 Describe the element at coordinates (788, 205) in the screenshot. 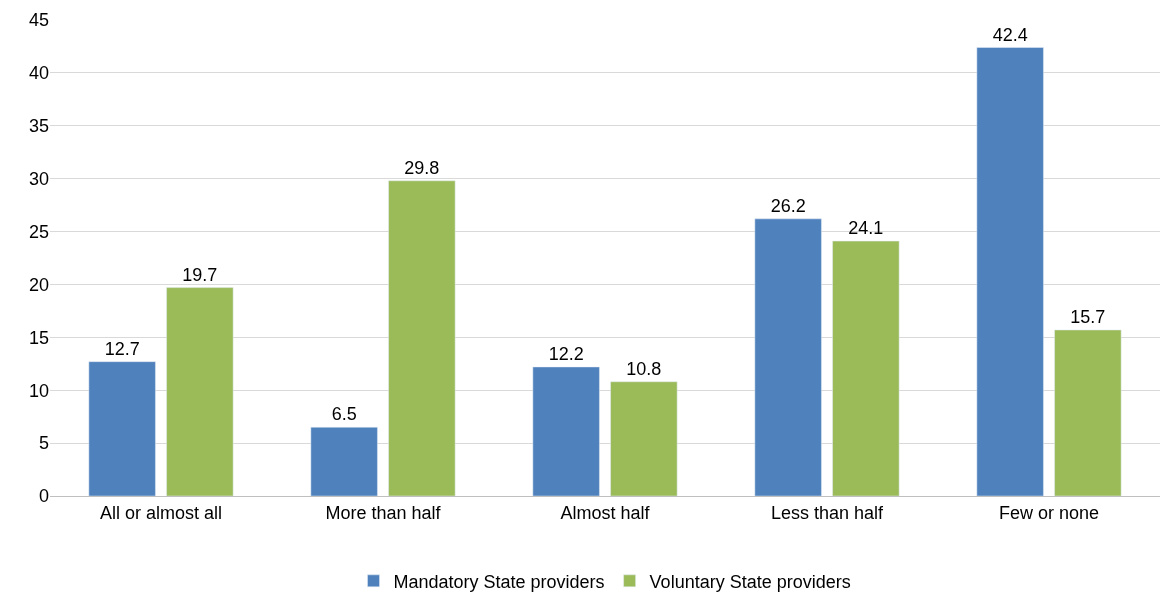

I see `data-label: 26.2` at that location.